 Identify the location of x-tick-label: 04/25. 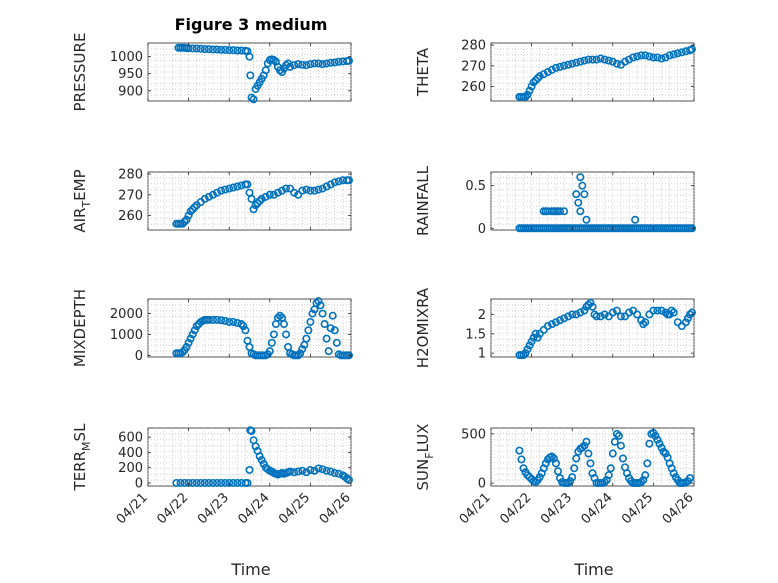
(637, 508).